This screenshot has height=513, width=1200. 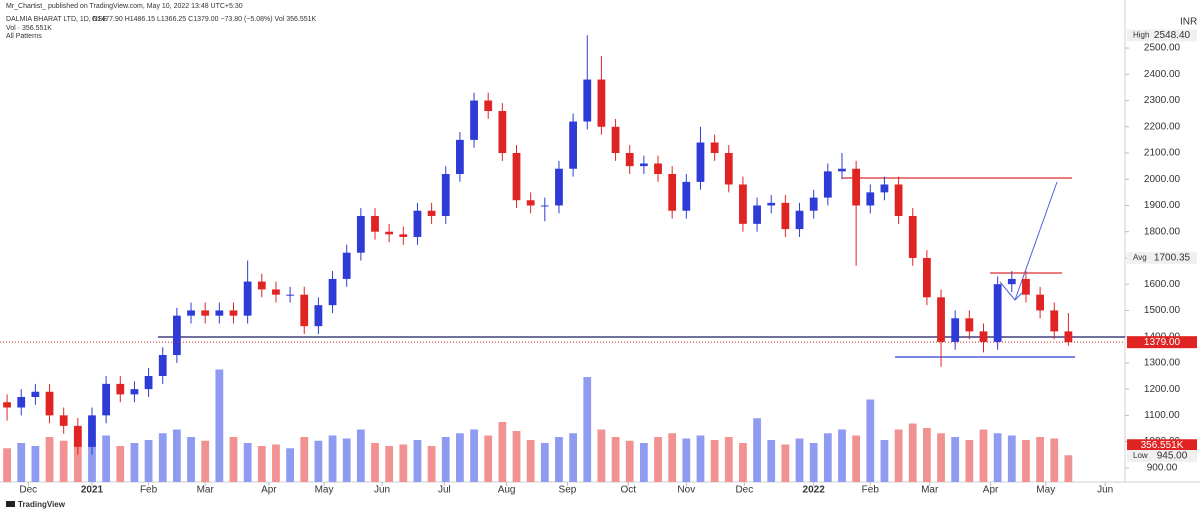 I want to click on y-tick-label: 2300.00, so click(x=1162, y=100).